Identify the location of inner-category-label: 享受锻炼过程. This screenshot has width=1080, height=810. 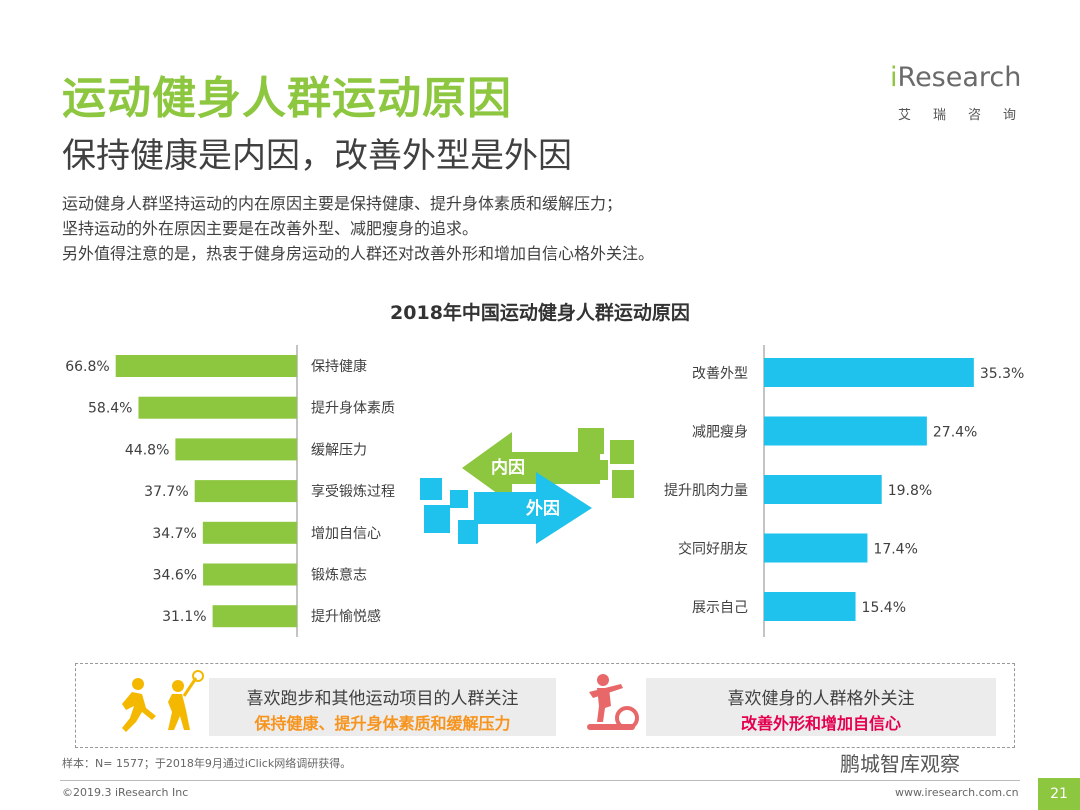
(353, 491).